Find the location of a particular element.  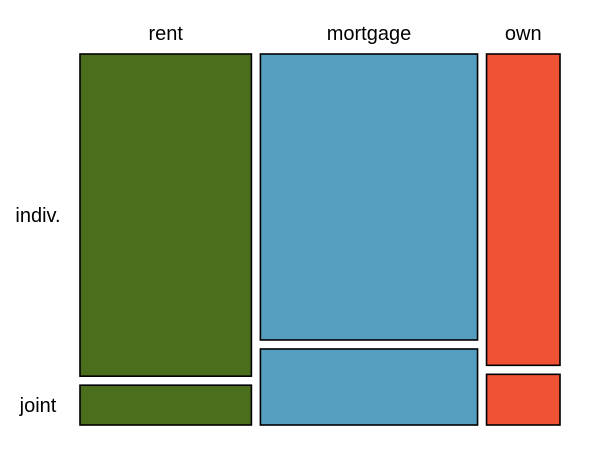

column-labels: rent mortgage own is located at coordinates (344, 34).